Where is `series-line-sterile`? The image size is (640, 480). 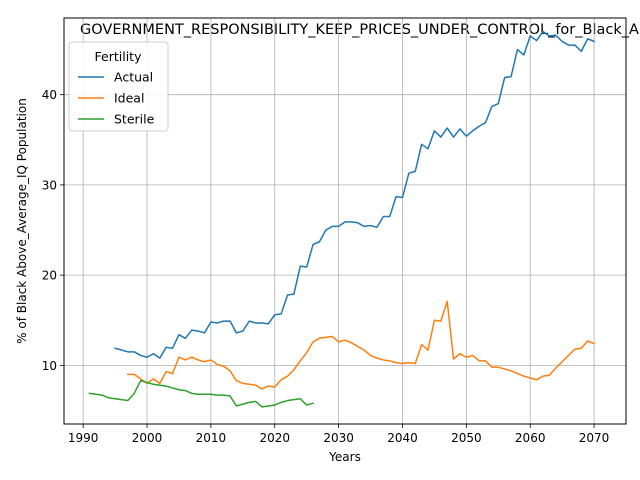
series-line-sterile is located at coordinates (201, 393).